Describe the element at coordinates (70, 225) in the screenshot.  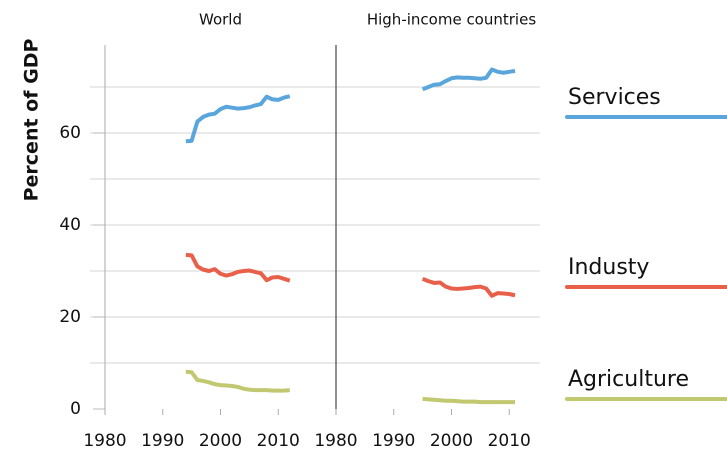
I see `y-tick-label: 40` at that location.